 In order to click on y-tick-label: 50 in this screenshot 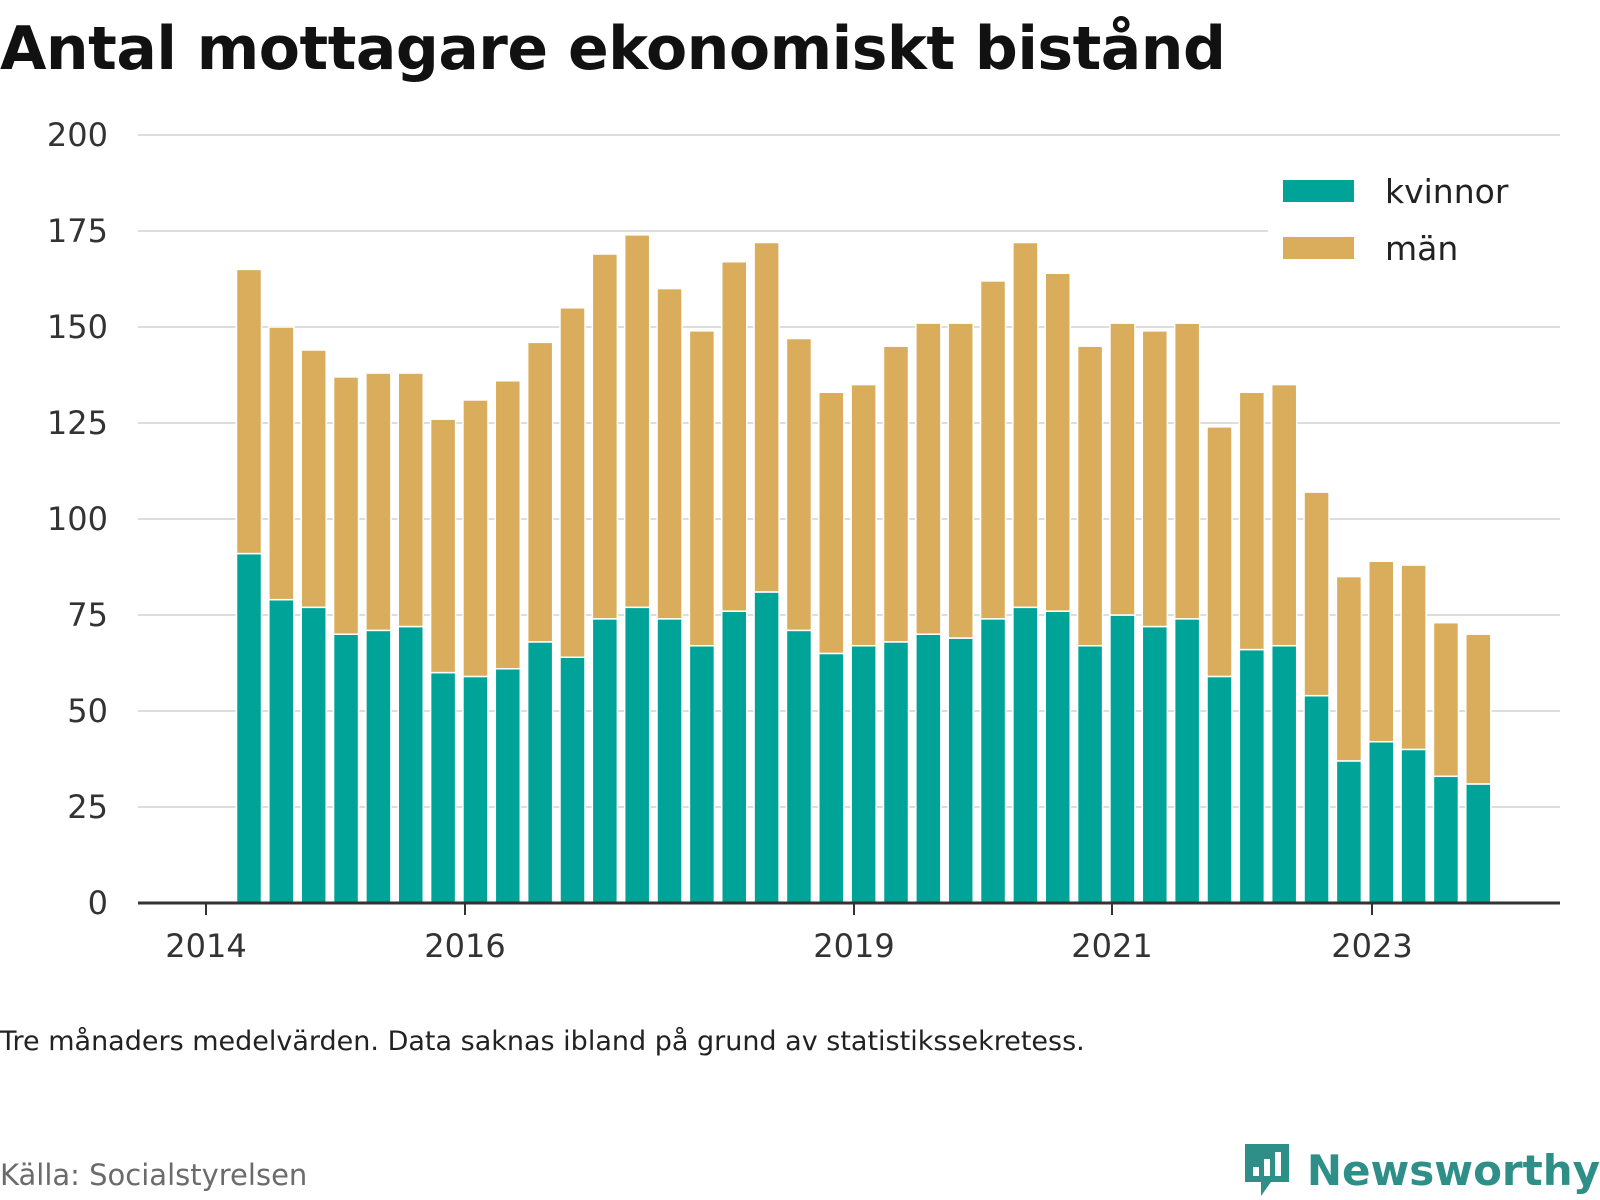, I will do `click(87, 711)`.